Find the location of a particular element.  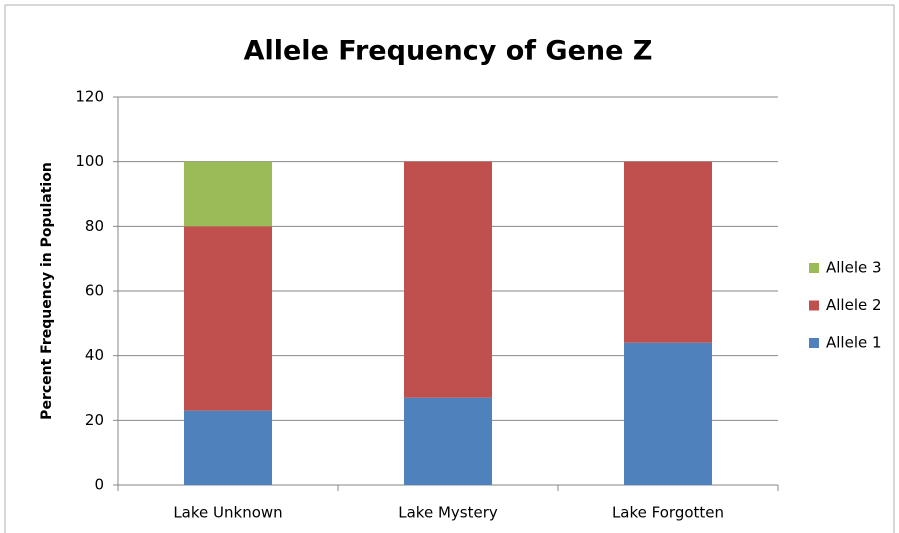

legend-label: Allele 2 is located at coordinates (854, 305).